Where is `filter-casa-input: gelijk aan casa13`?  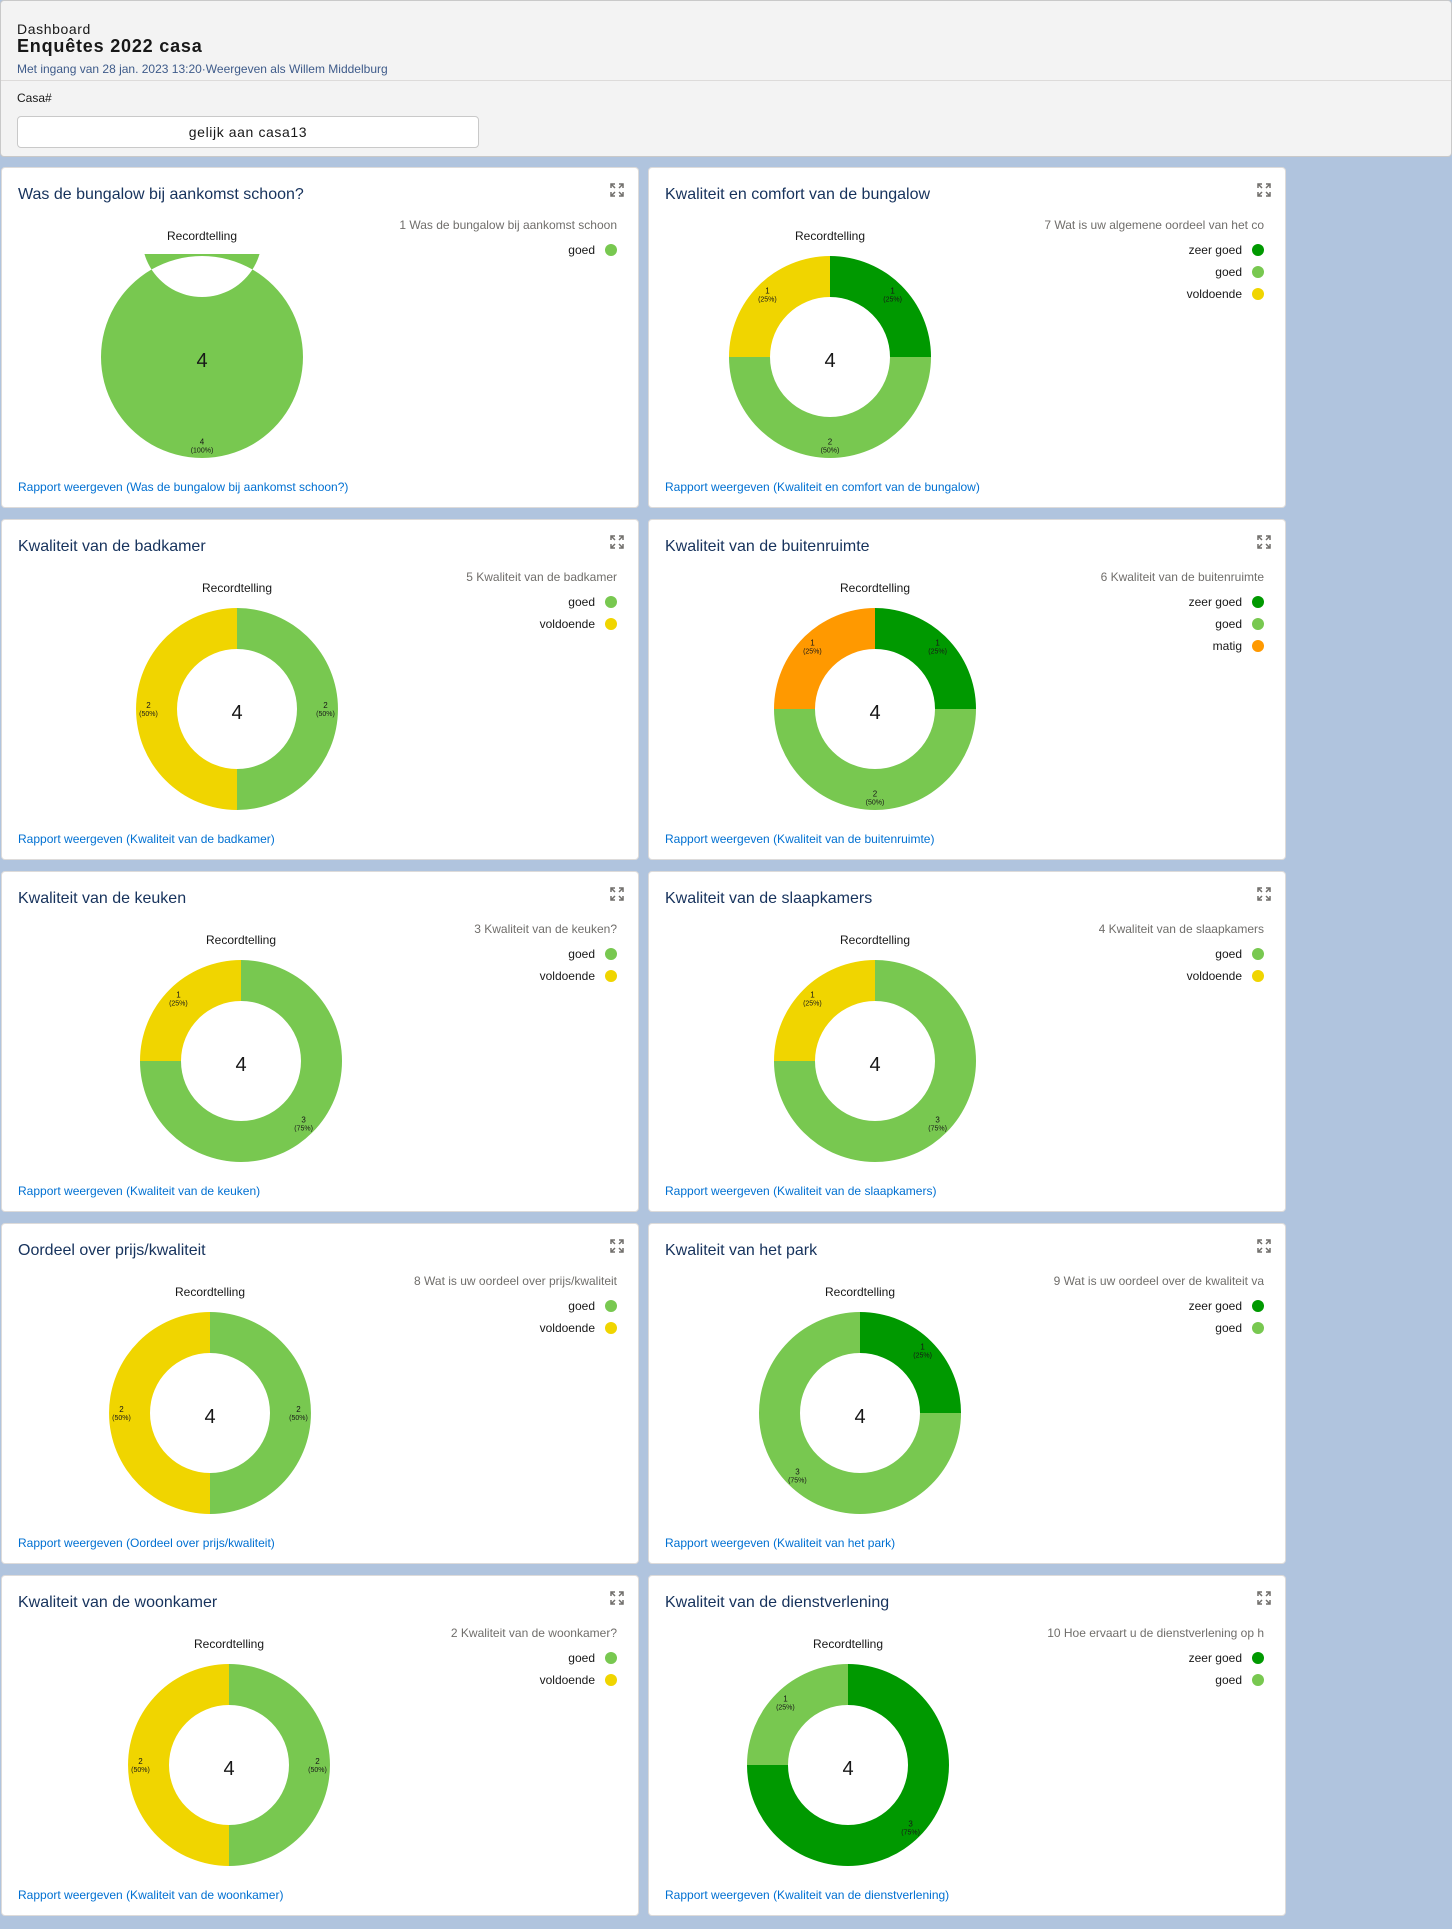 filter-casa-input: gelijk aan casa13 is located at coordinates (248, 132).